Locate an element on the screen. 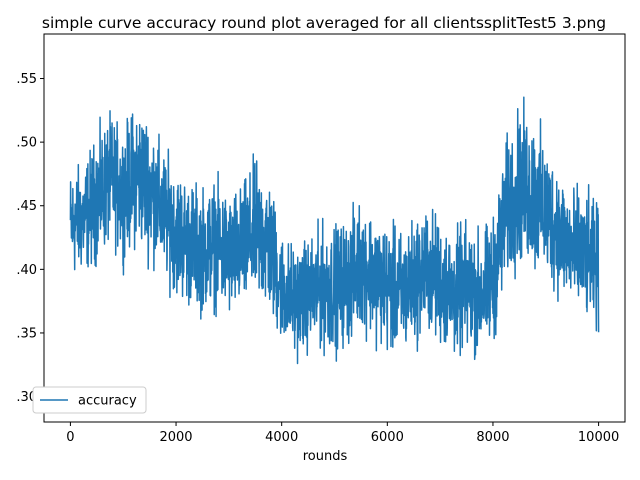 Image resolution: width=640 pixels, height=480 pixels. legend: accuracy is located at coordinates (89, 400).